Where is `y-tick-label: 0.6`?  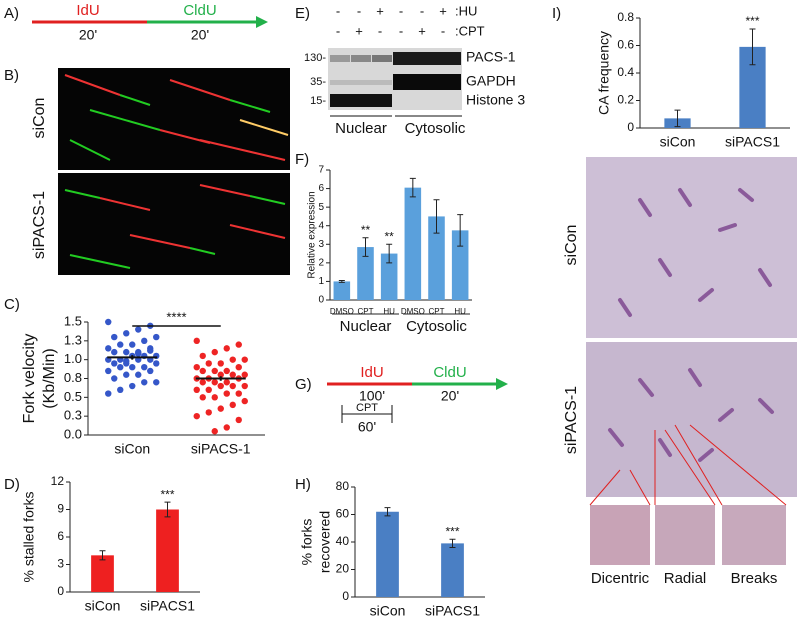
y-tick-label: 0.6 is located at coordinates (625, 45).